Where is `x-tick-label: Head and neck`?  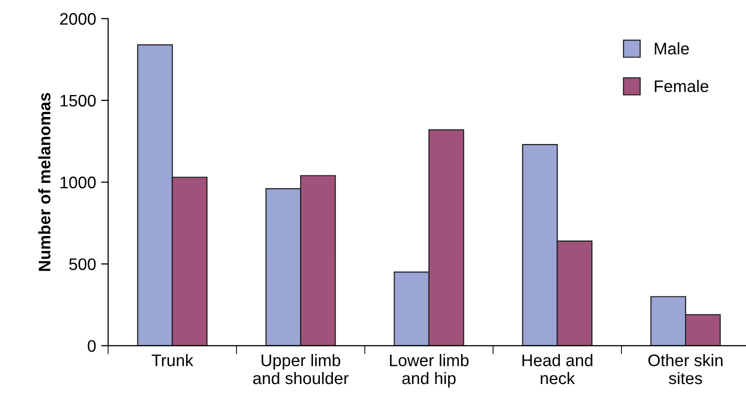 x-tick-label: Head and neck is located at coordinates (557, 369).